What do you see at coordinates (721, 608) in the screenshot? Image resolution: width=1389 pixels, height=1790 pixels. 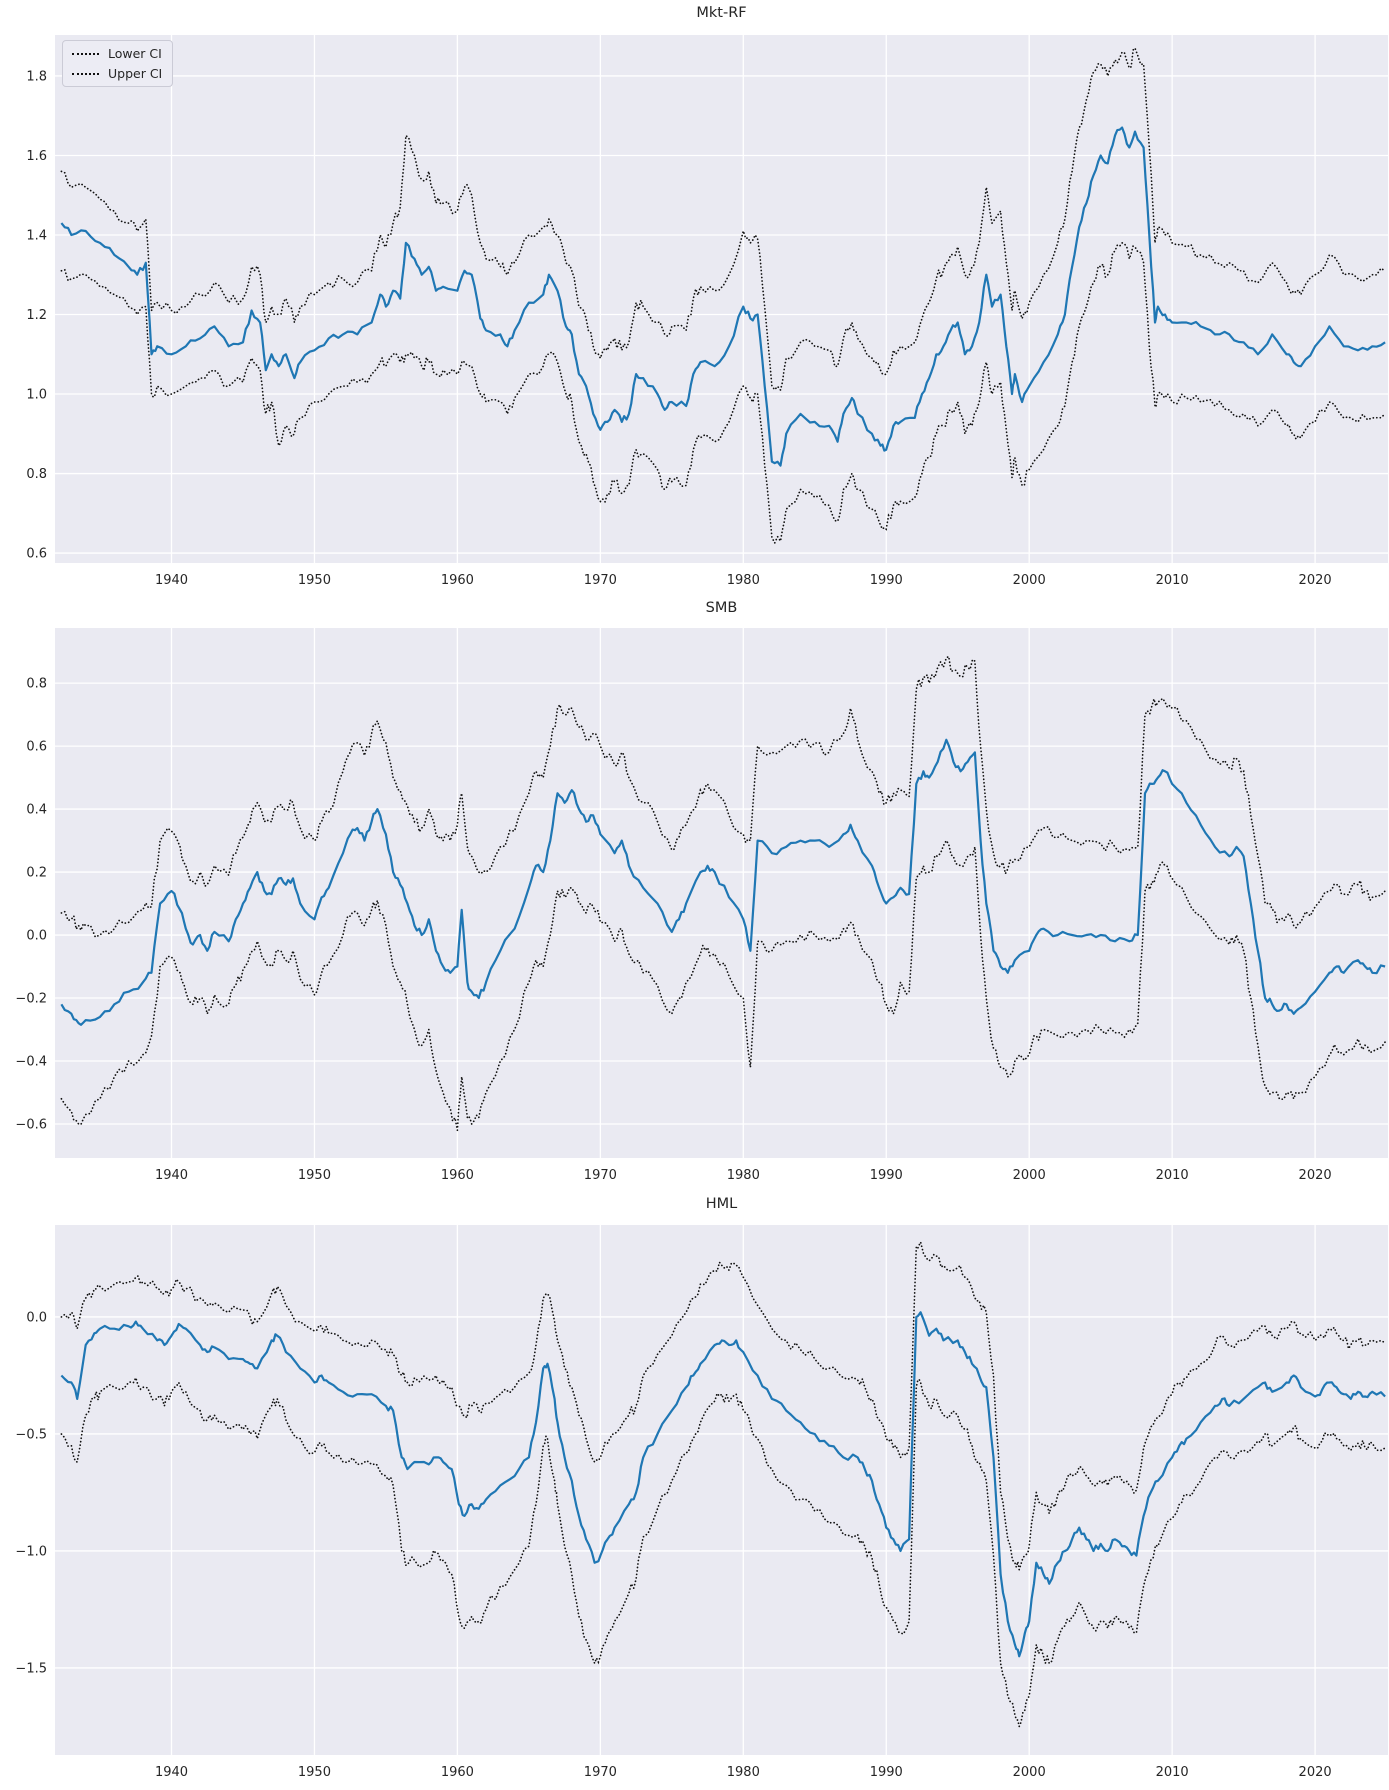 I see `panel-title-smb: SMB` at bounding box center [721, 608].